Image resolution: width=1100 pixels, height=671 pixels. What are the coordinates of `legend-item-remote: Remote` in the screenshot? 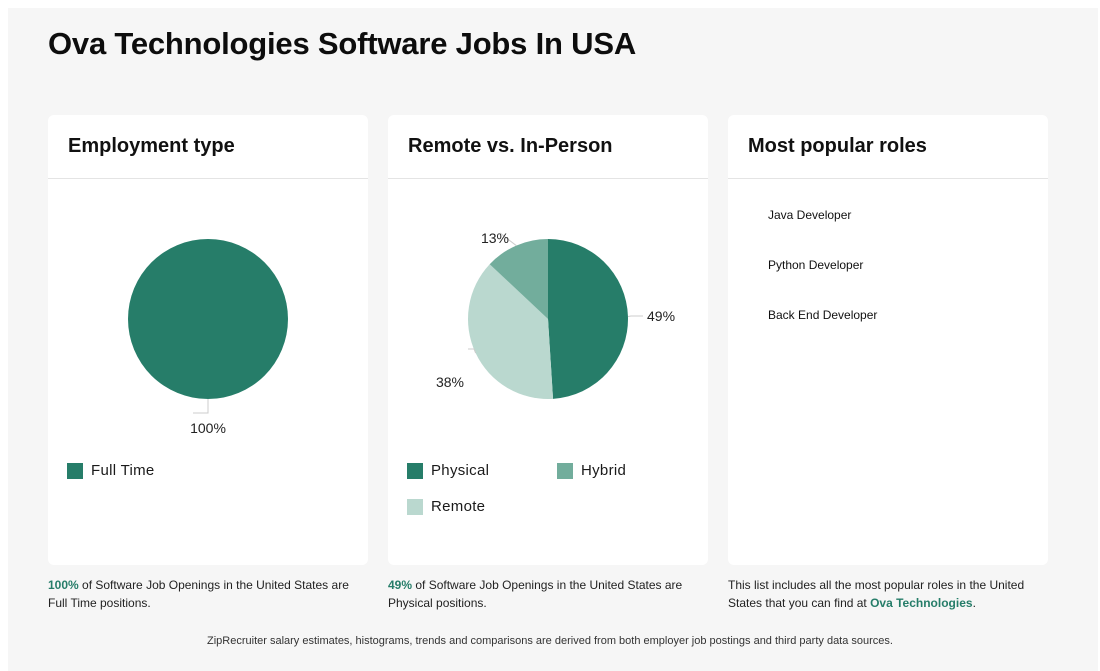 It's located at (446, 506).